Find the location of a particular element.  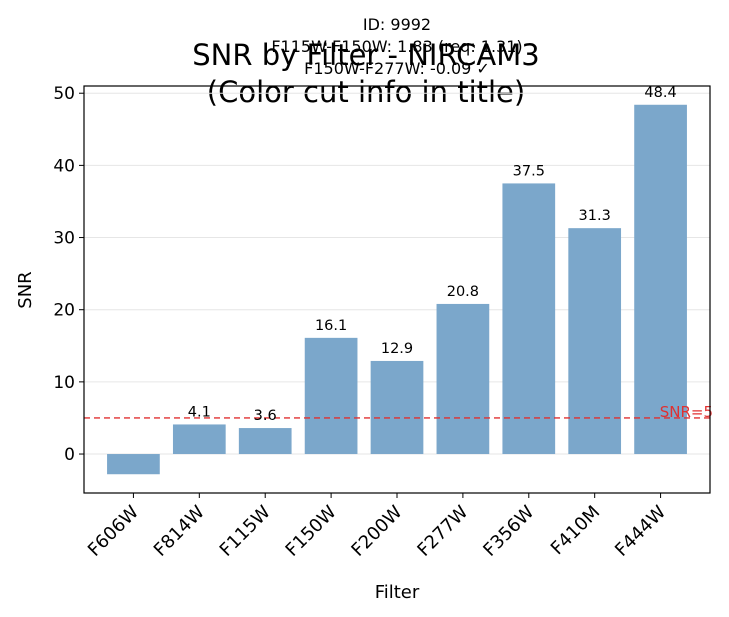

bar-F115W is located at coordinates (265, 441).